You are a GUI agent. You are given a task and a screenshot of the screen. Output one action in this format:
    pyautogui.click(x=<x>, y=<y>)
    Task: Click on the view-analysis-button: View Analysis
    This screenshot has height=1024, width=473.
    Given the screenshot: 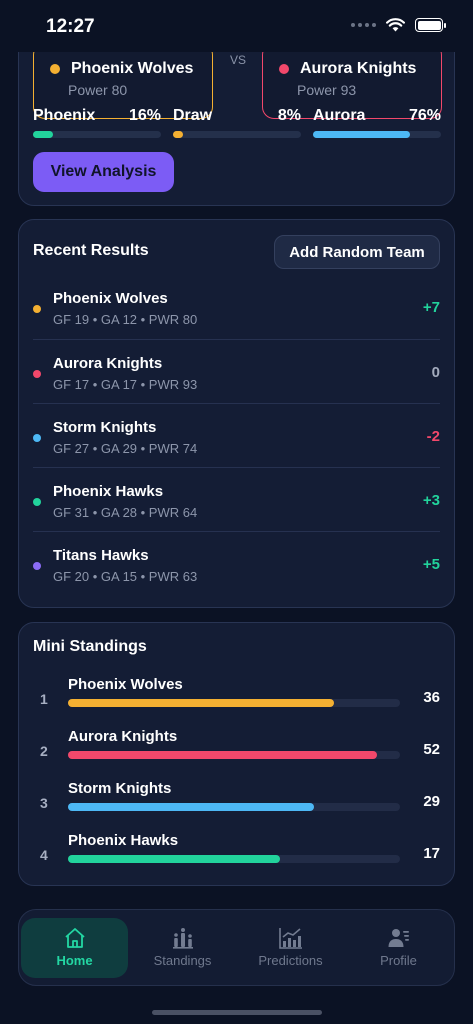 What is the action you would take?
    pyautogui.click(x=103, y=172)
    